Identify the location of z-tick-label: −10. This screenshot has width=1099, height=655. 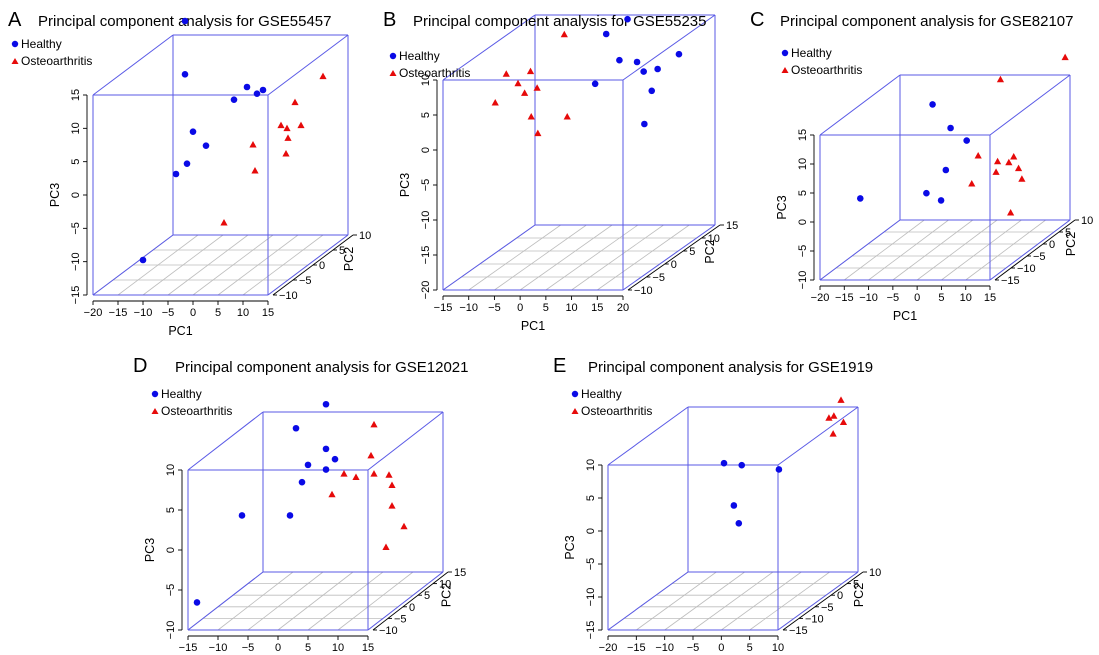
(76, 261).